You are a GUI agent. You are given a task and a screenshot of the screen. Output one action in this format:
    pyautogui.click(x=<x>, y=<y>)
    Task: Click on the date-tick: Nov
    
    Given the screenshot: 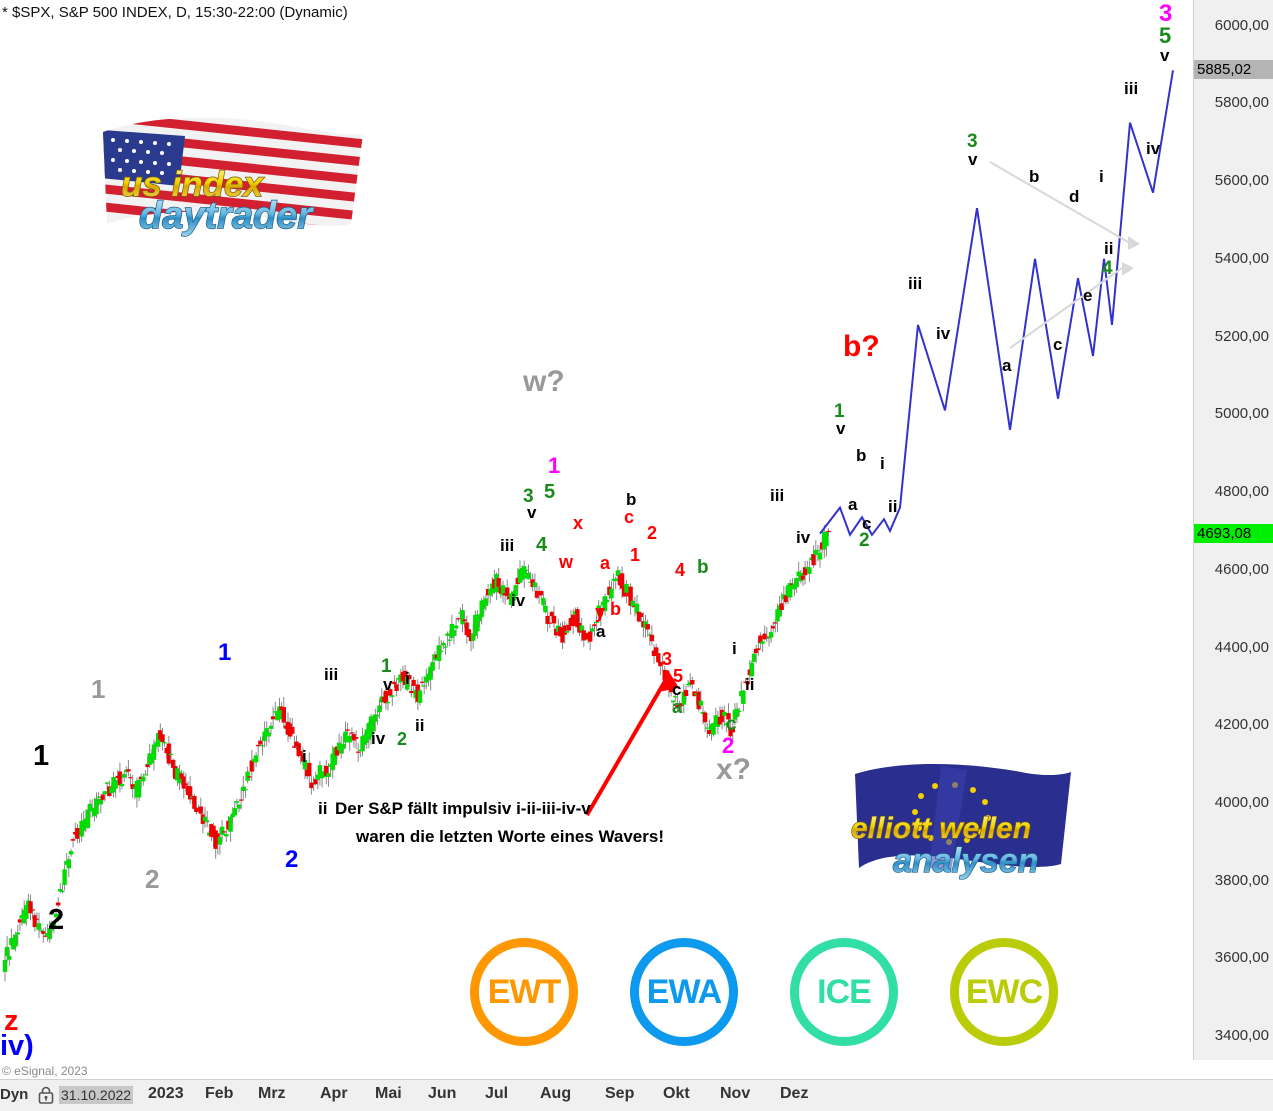 What is the action you would take?
    pyautogui.click(x=735, y=1093)
    